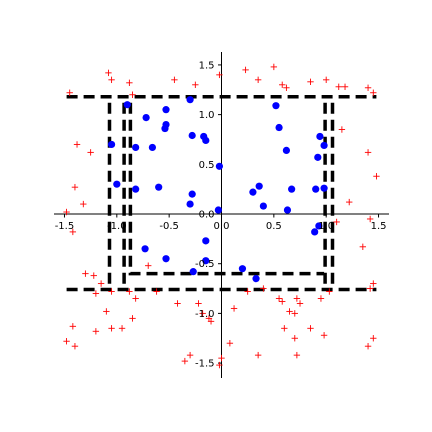 This screenshot has width=432, height=432. I want to click on y-tick-label: 1.5, so click(207, 65).